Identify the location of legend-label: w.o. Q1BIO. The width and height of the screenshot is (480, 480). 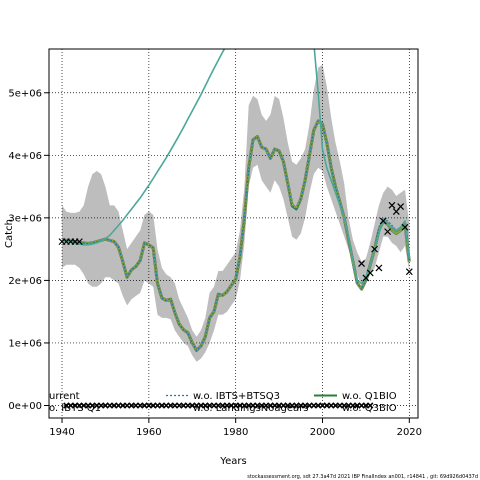
(369, 396).